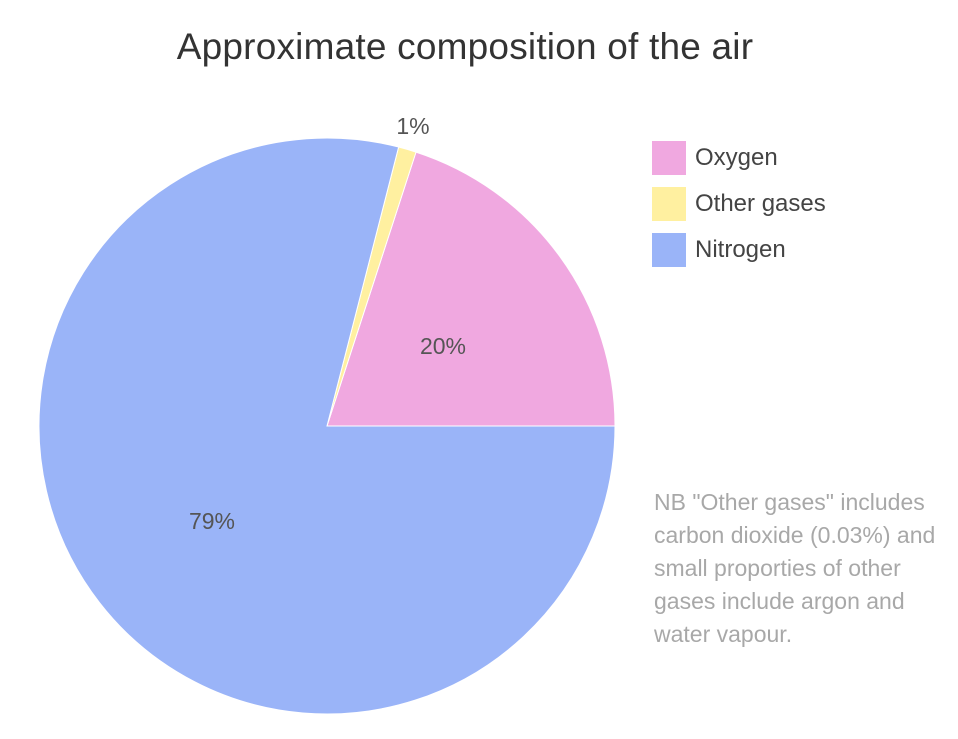 The width and height of the screenshot is (958, 739). I want to click on slice-label-nitrogen: 79%, so click(212, 521).